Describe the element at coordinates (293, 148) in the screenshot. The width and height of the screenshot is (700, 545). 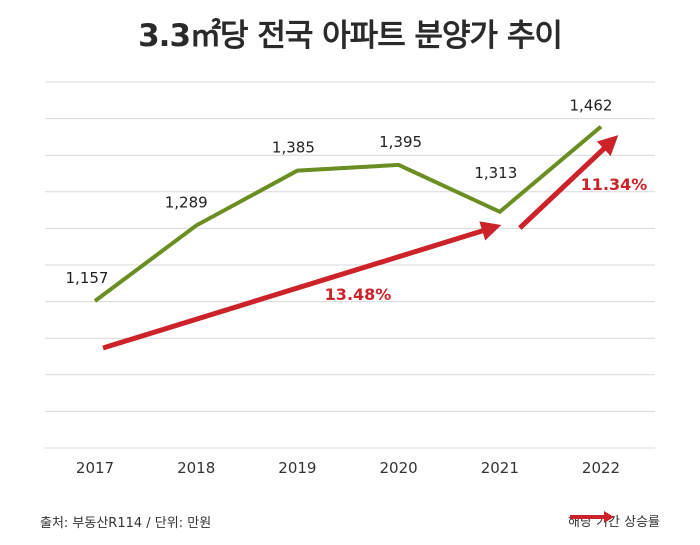
I see `data-label: 1,385` at that location.